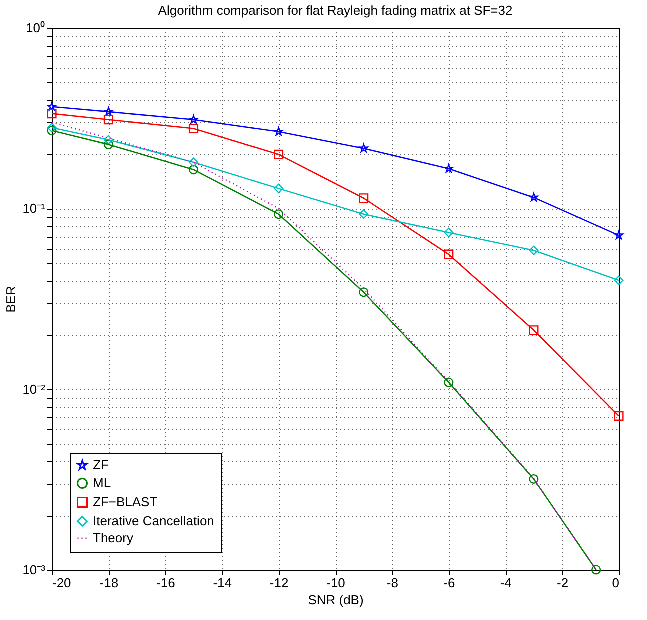  I want to click on legend-label: ZF, so click(101, 465).